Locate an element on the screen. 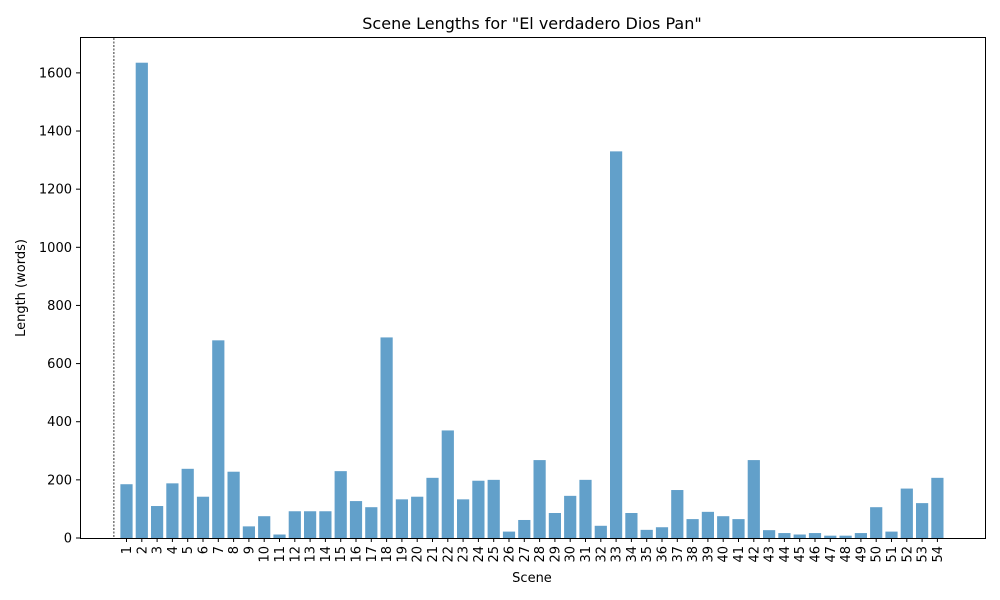 This screenshot has width=1000, height=600. x-tick-label: 43 is located at coordinates (770, 554).